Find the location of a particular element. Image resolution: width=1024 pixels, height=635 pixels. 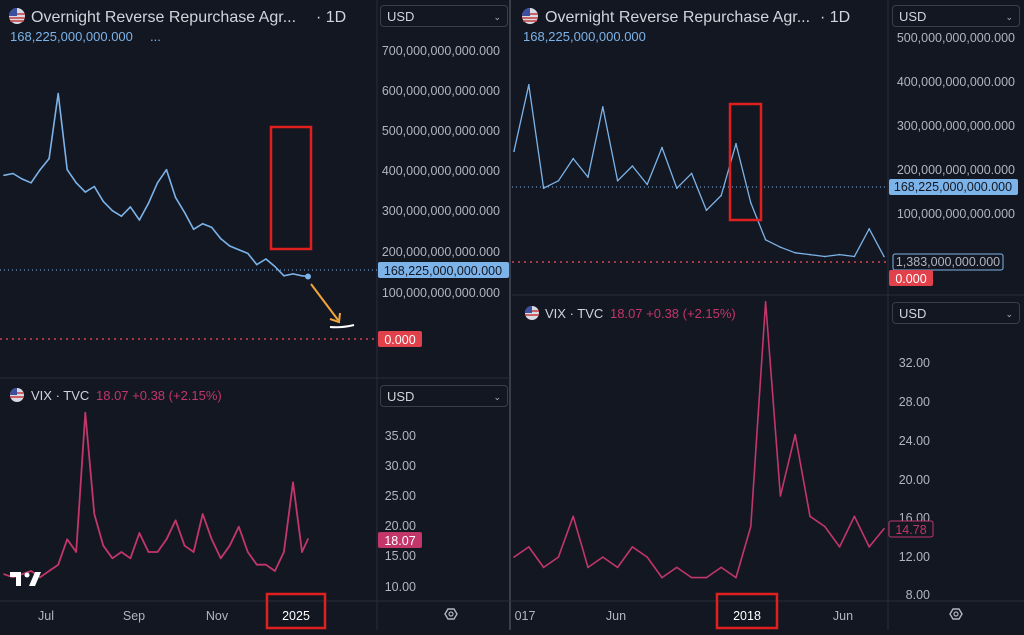

downtrend-arrow-annotation is located at coordinates (332, 306).